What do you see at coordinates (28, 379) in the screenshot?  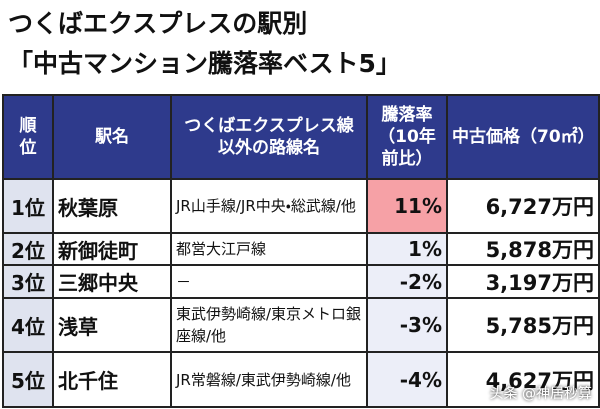 I see `table-cell: 5位` at bounding box center [28, 379].